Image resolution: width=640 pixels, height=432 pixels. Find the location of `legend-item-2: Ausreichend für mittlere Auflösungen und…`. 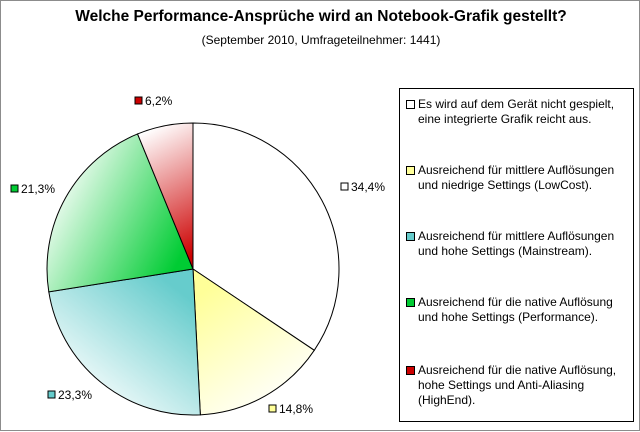

legend-item-2: Ausreichend für mittlere Auflösungen und… is located at coordinates (518, 244).